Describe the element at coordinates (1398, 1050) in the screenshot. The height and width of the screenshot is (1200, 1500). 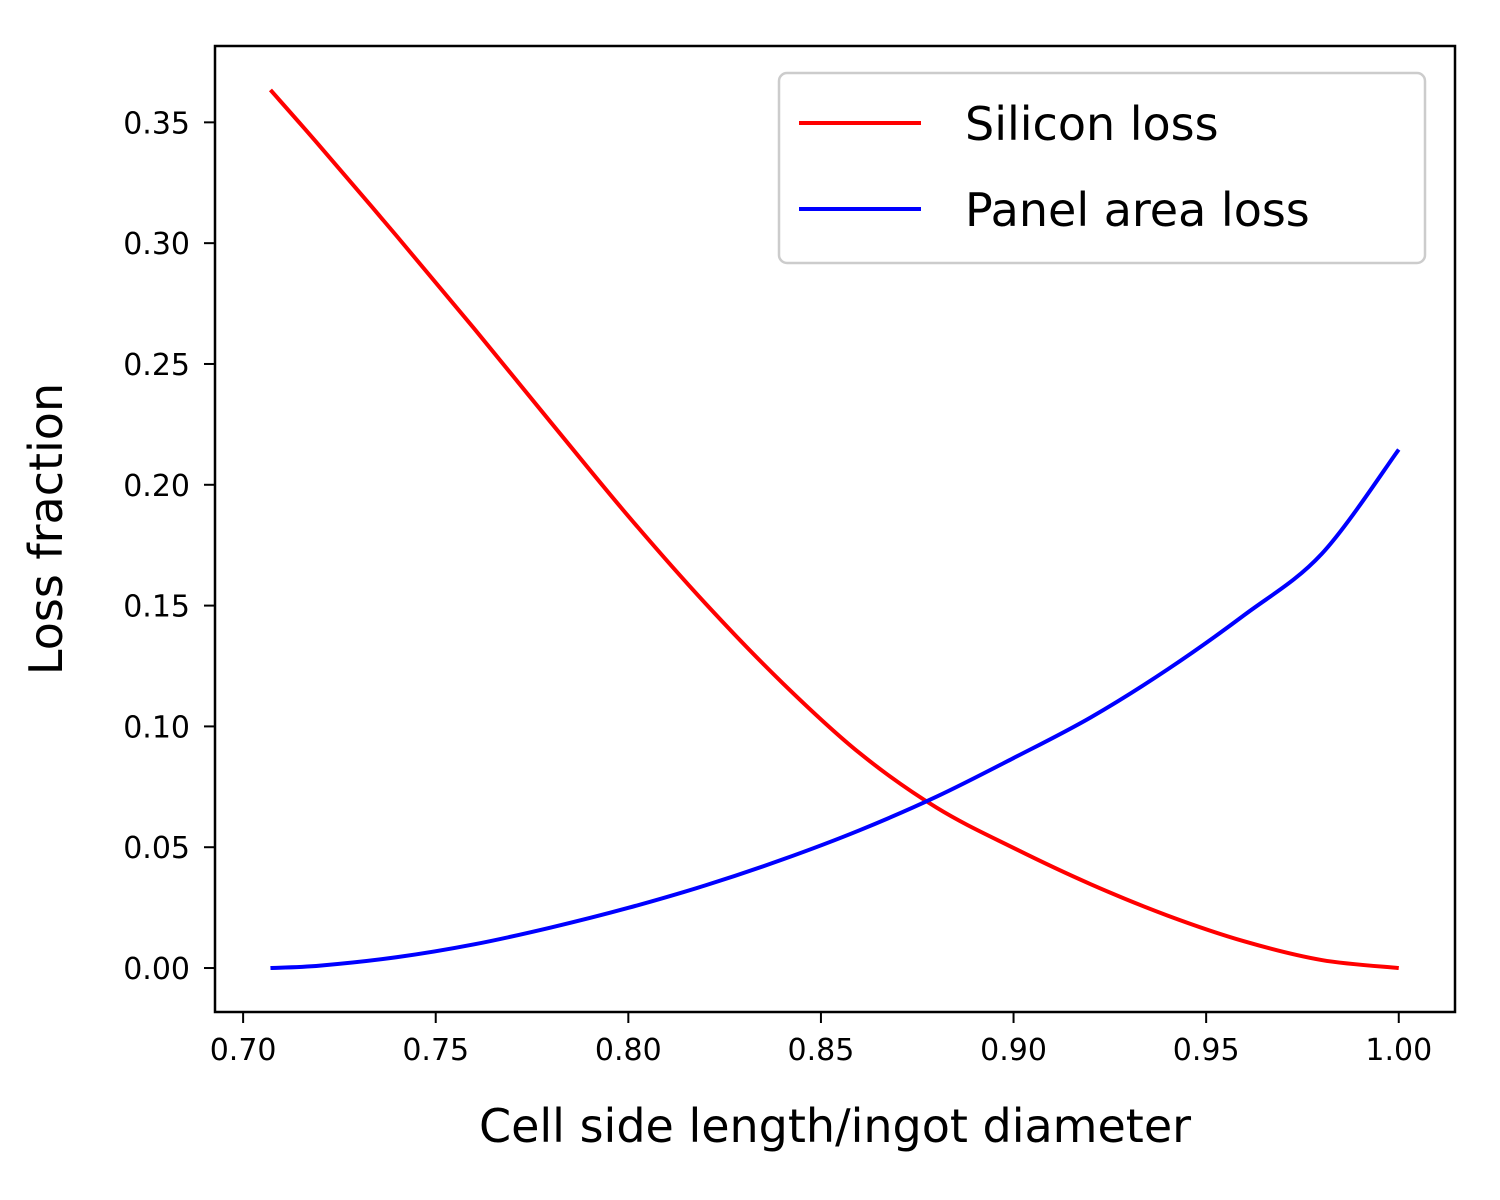
I see `x-tick-label: 1.00` at that location.